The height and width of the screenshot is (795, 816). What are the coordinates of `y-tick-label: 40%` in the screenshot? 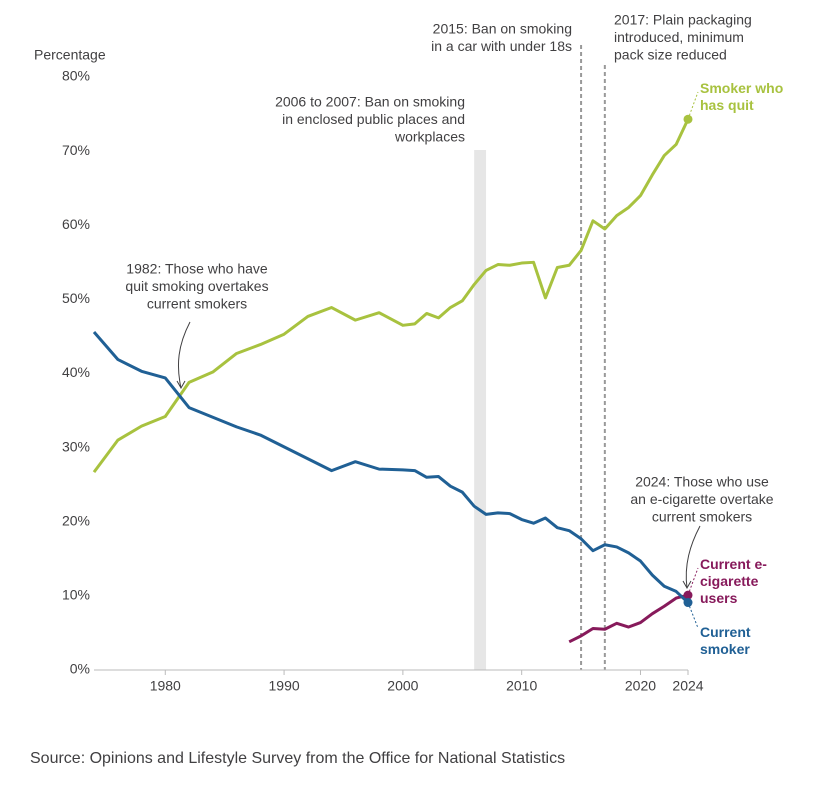 It's located at (76, 372).